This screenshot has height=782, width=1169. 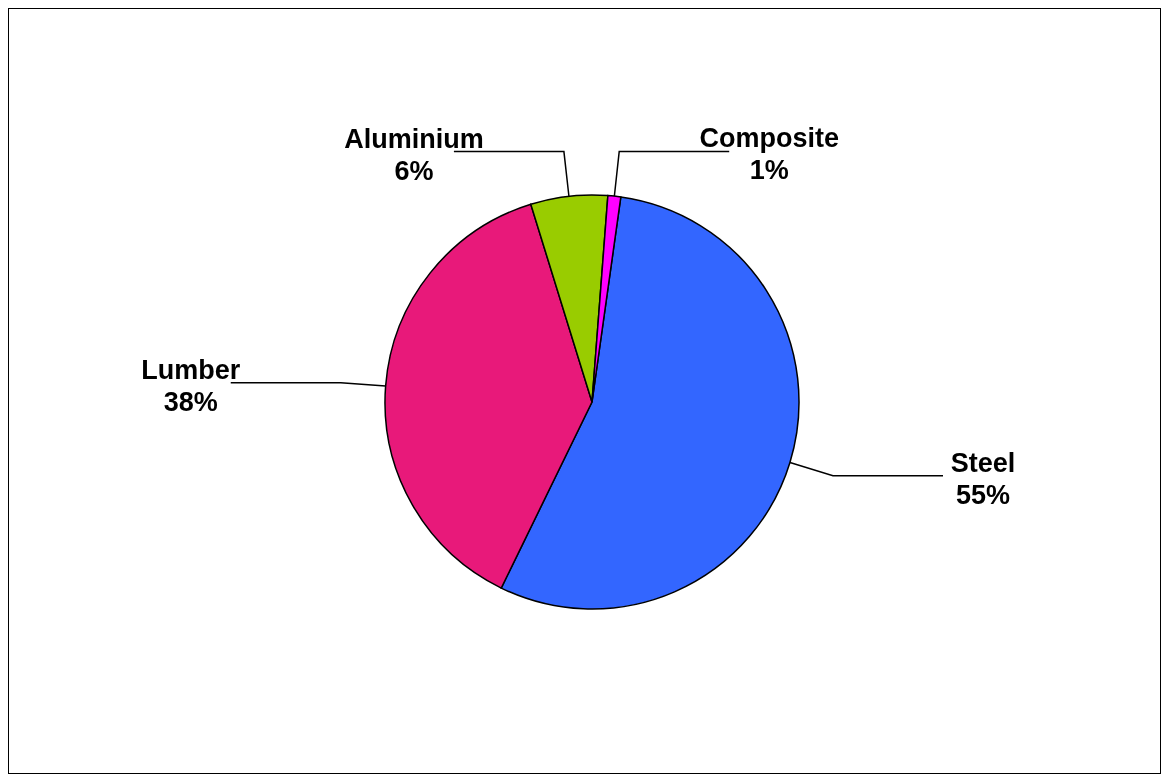 I want to click on slice-label: Composite, so click(x=769, y=138).